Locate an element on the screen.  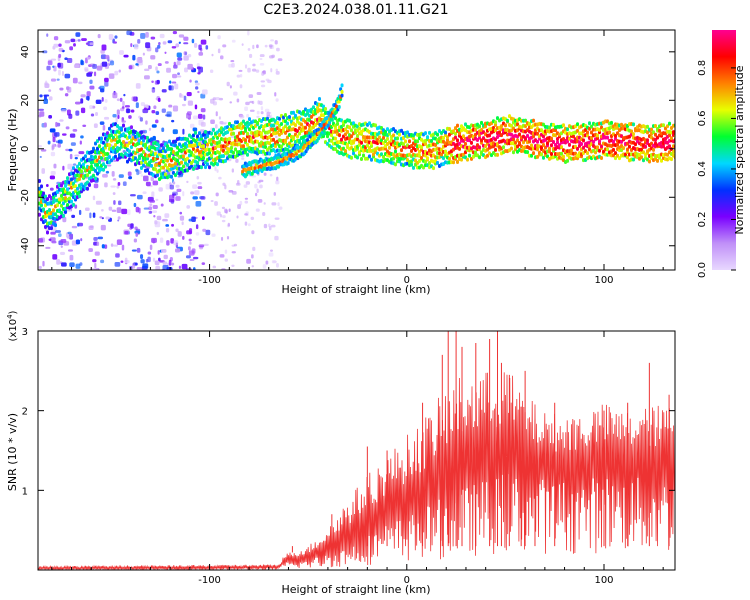
spectrogram-y-tick-label: -20 is located at coordinates (25, 197).